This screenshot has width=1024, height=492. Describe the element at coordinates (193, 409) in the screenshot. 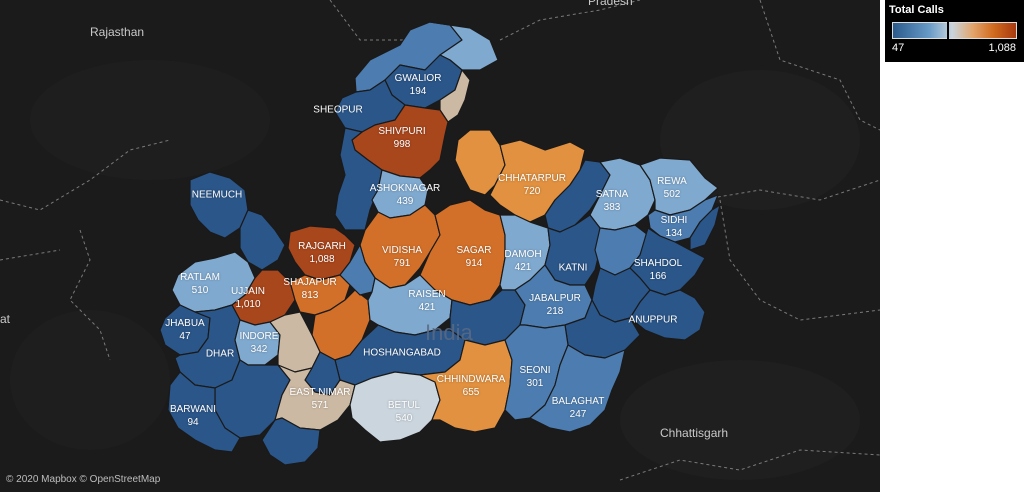

I see `district-name: BARWANI` at that location.